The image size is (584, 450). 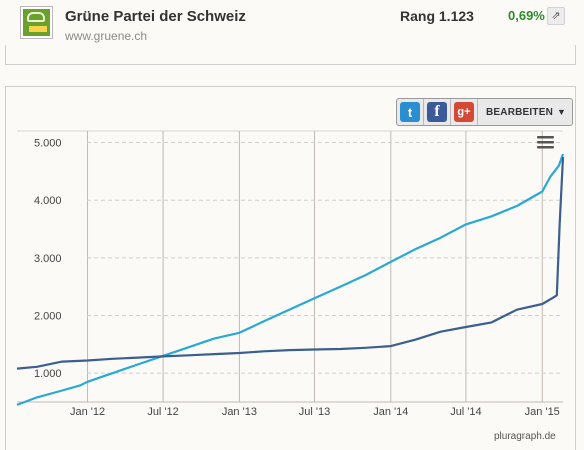 I want to click on logo-image, so click(x=36, y=22).